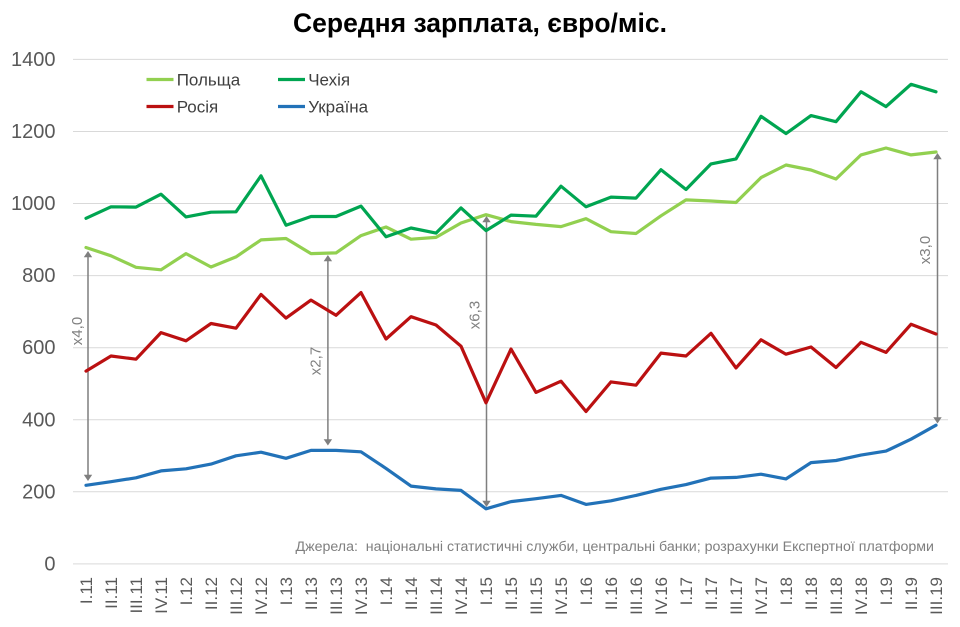 The width and height of the screenshot is (960, 627). I want to click on svg-text: III.16, so click(636, 596).